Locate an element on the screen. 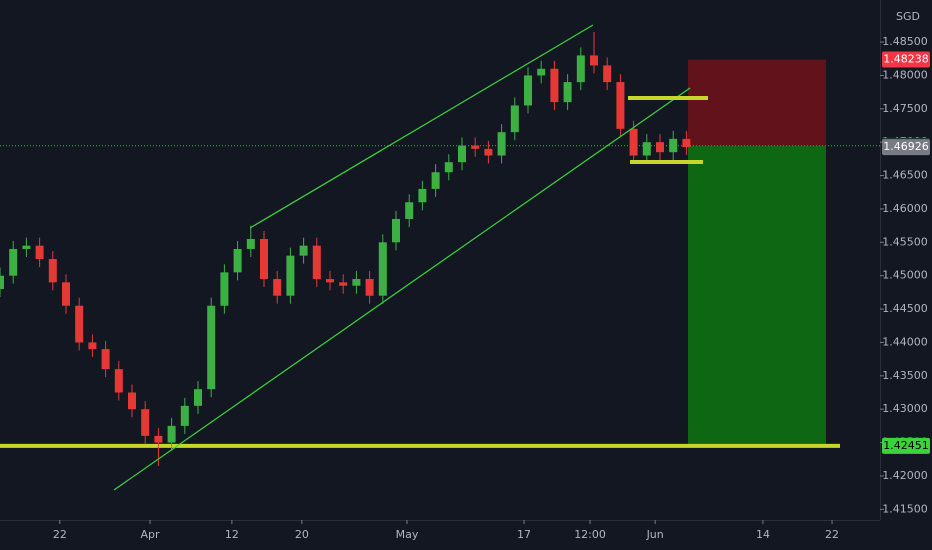 This screenshot has width=932, height=550. currency-label: SGD is located at coordinates (908, 16).